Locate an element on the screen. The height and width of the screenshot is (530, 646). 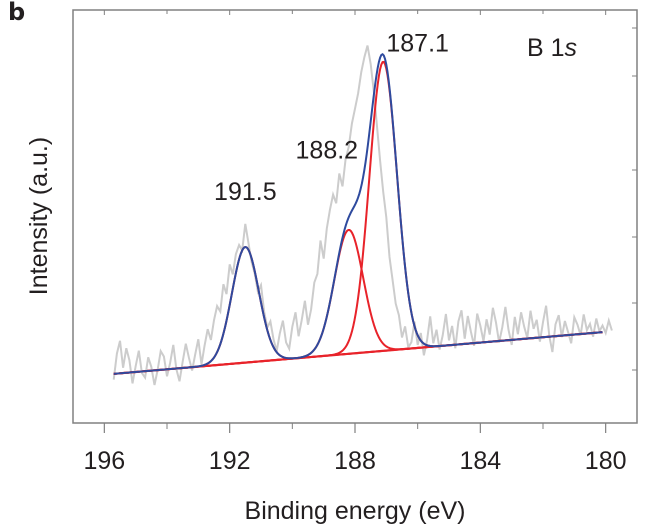
peak-label: 188.2 is located at coordinates (327, 151).